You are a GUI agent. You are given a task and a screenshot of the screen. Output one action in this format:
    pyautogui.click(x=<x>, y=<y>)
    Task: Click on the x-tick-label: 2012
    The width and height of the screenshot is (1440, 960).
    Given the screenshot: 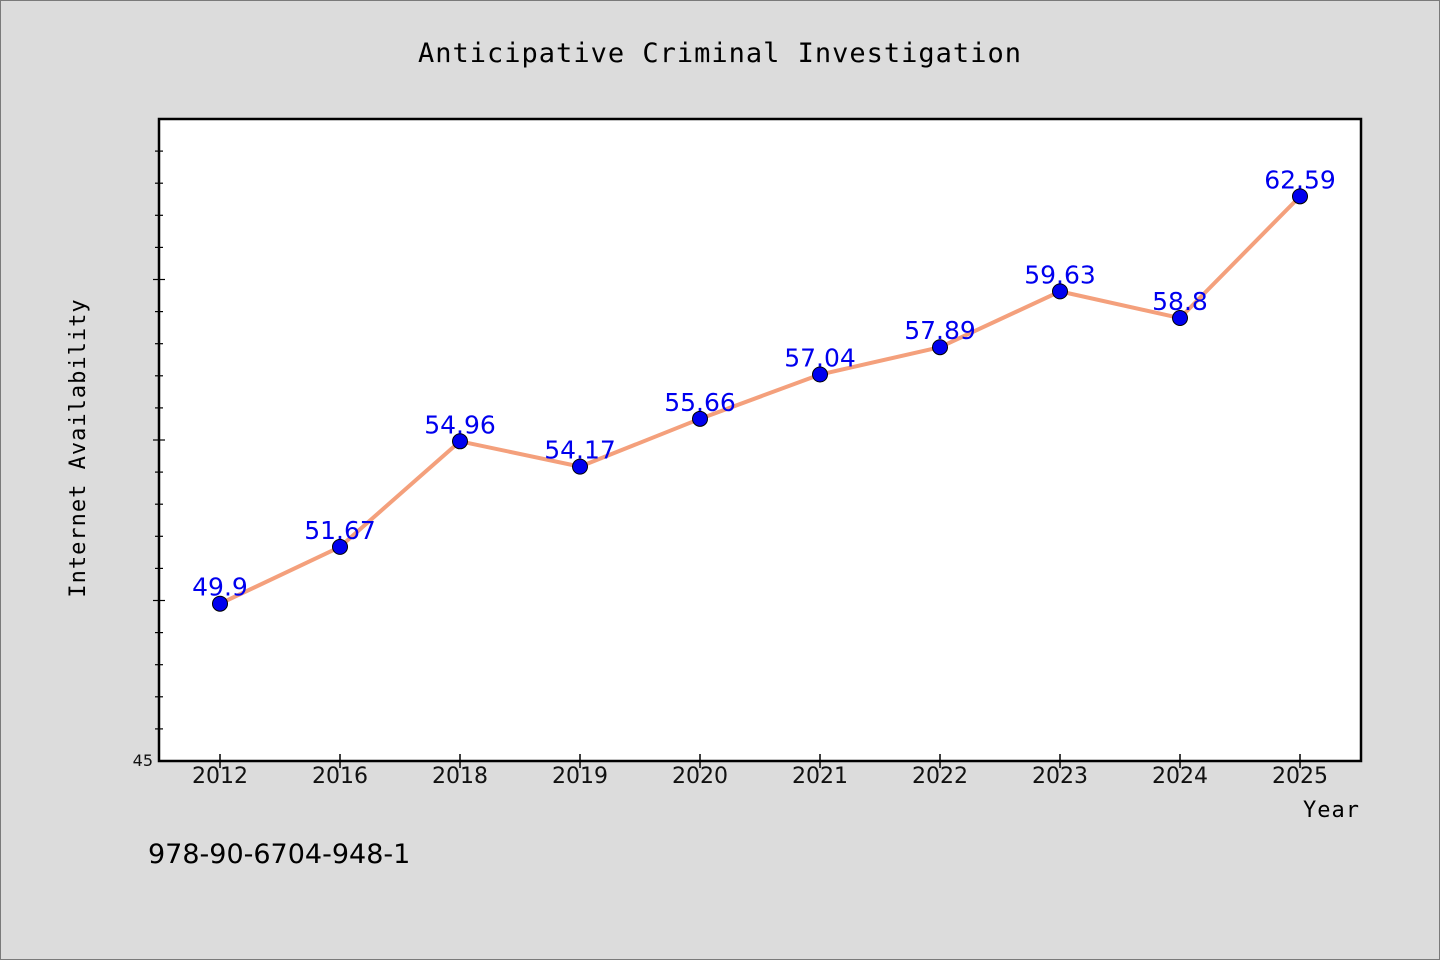 What is the action you would take?
    pyautogui.click(x=220, y=776)
    